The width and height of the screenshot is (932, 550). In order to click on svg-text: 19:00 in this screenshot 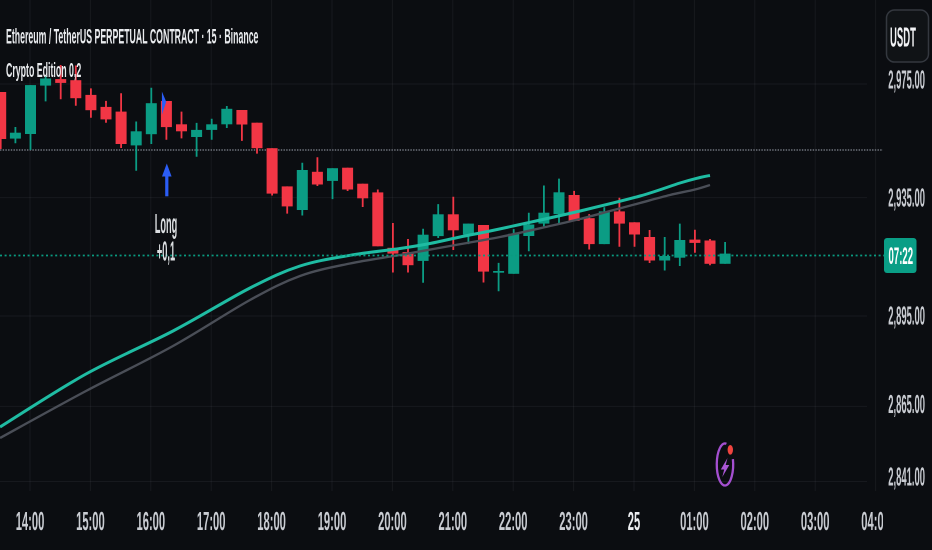, I will do `click(332, 522)`.